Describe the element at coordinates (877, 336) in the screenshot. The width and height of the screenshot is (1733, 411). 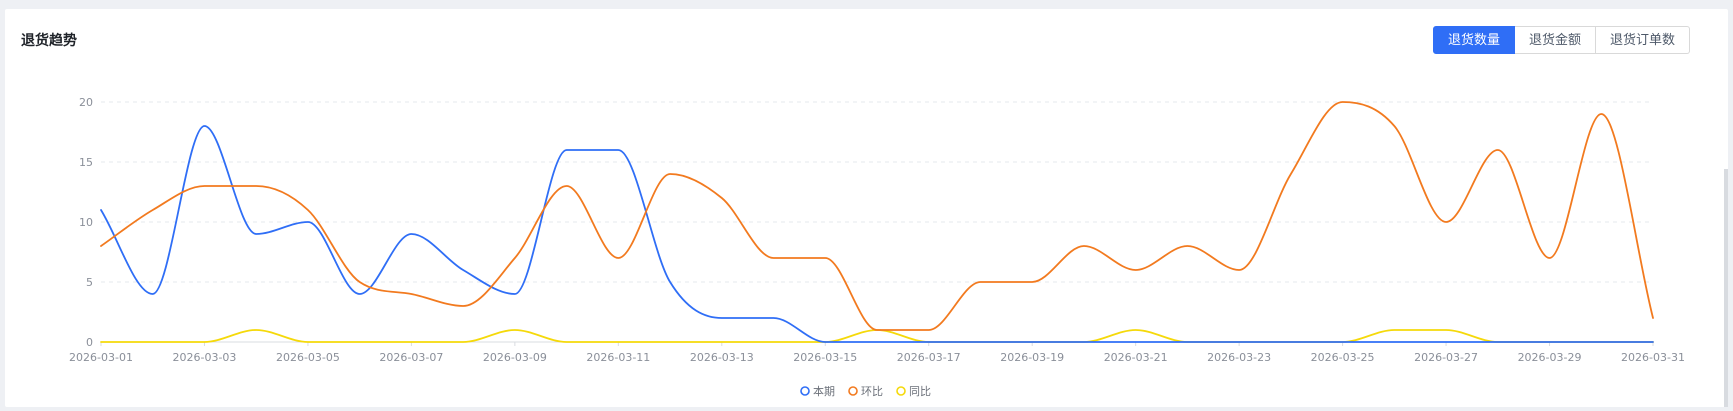
I see `series-line-yoy` at that location.